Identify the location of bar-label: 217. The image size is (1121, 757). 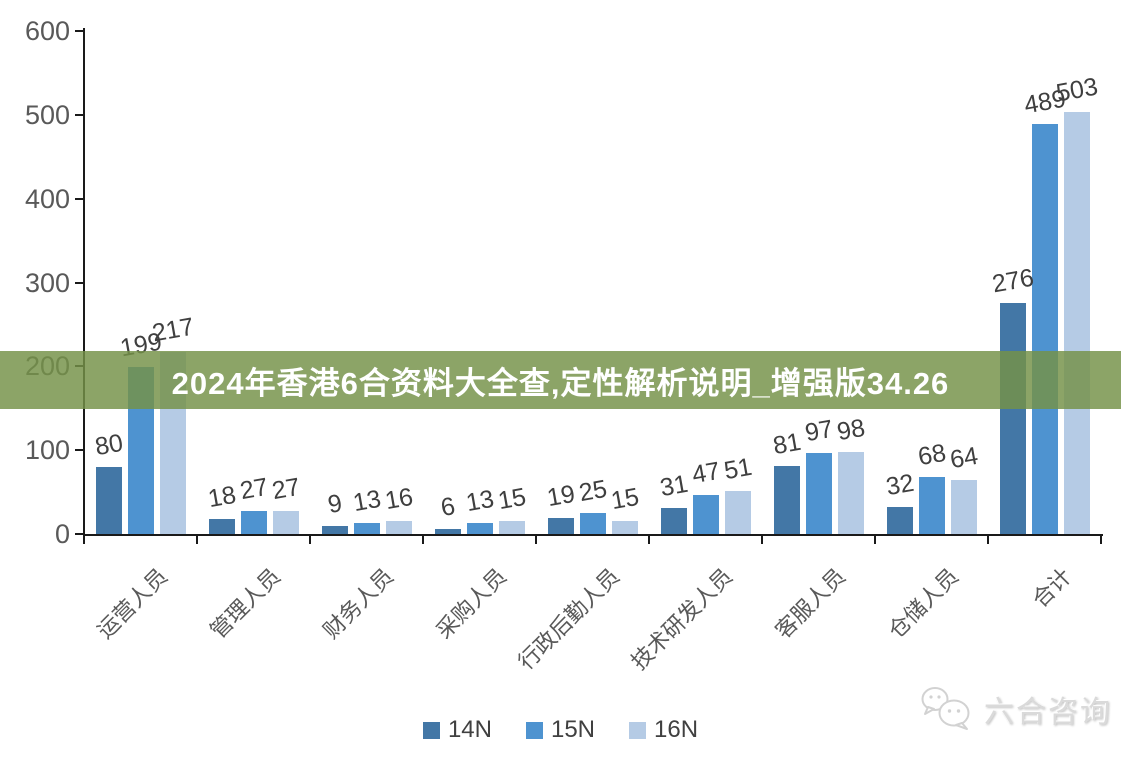
(172, 330).